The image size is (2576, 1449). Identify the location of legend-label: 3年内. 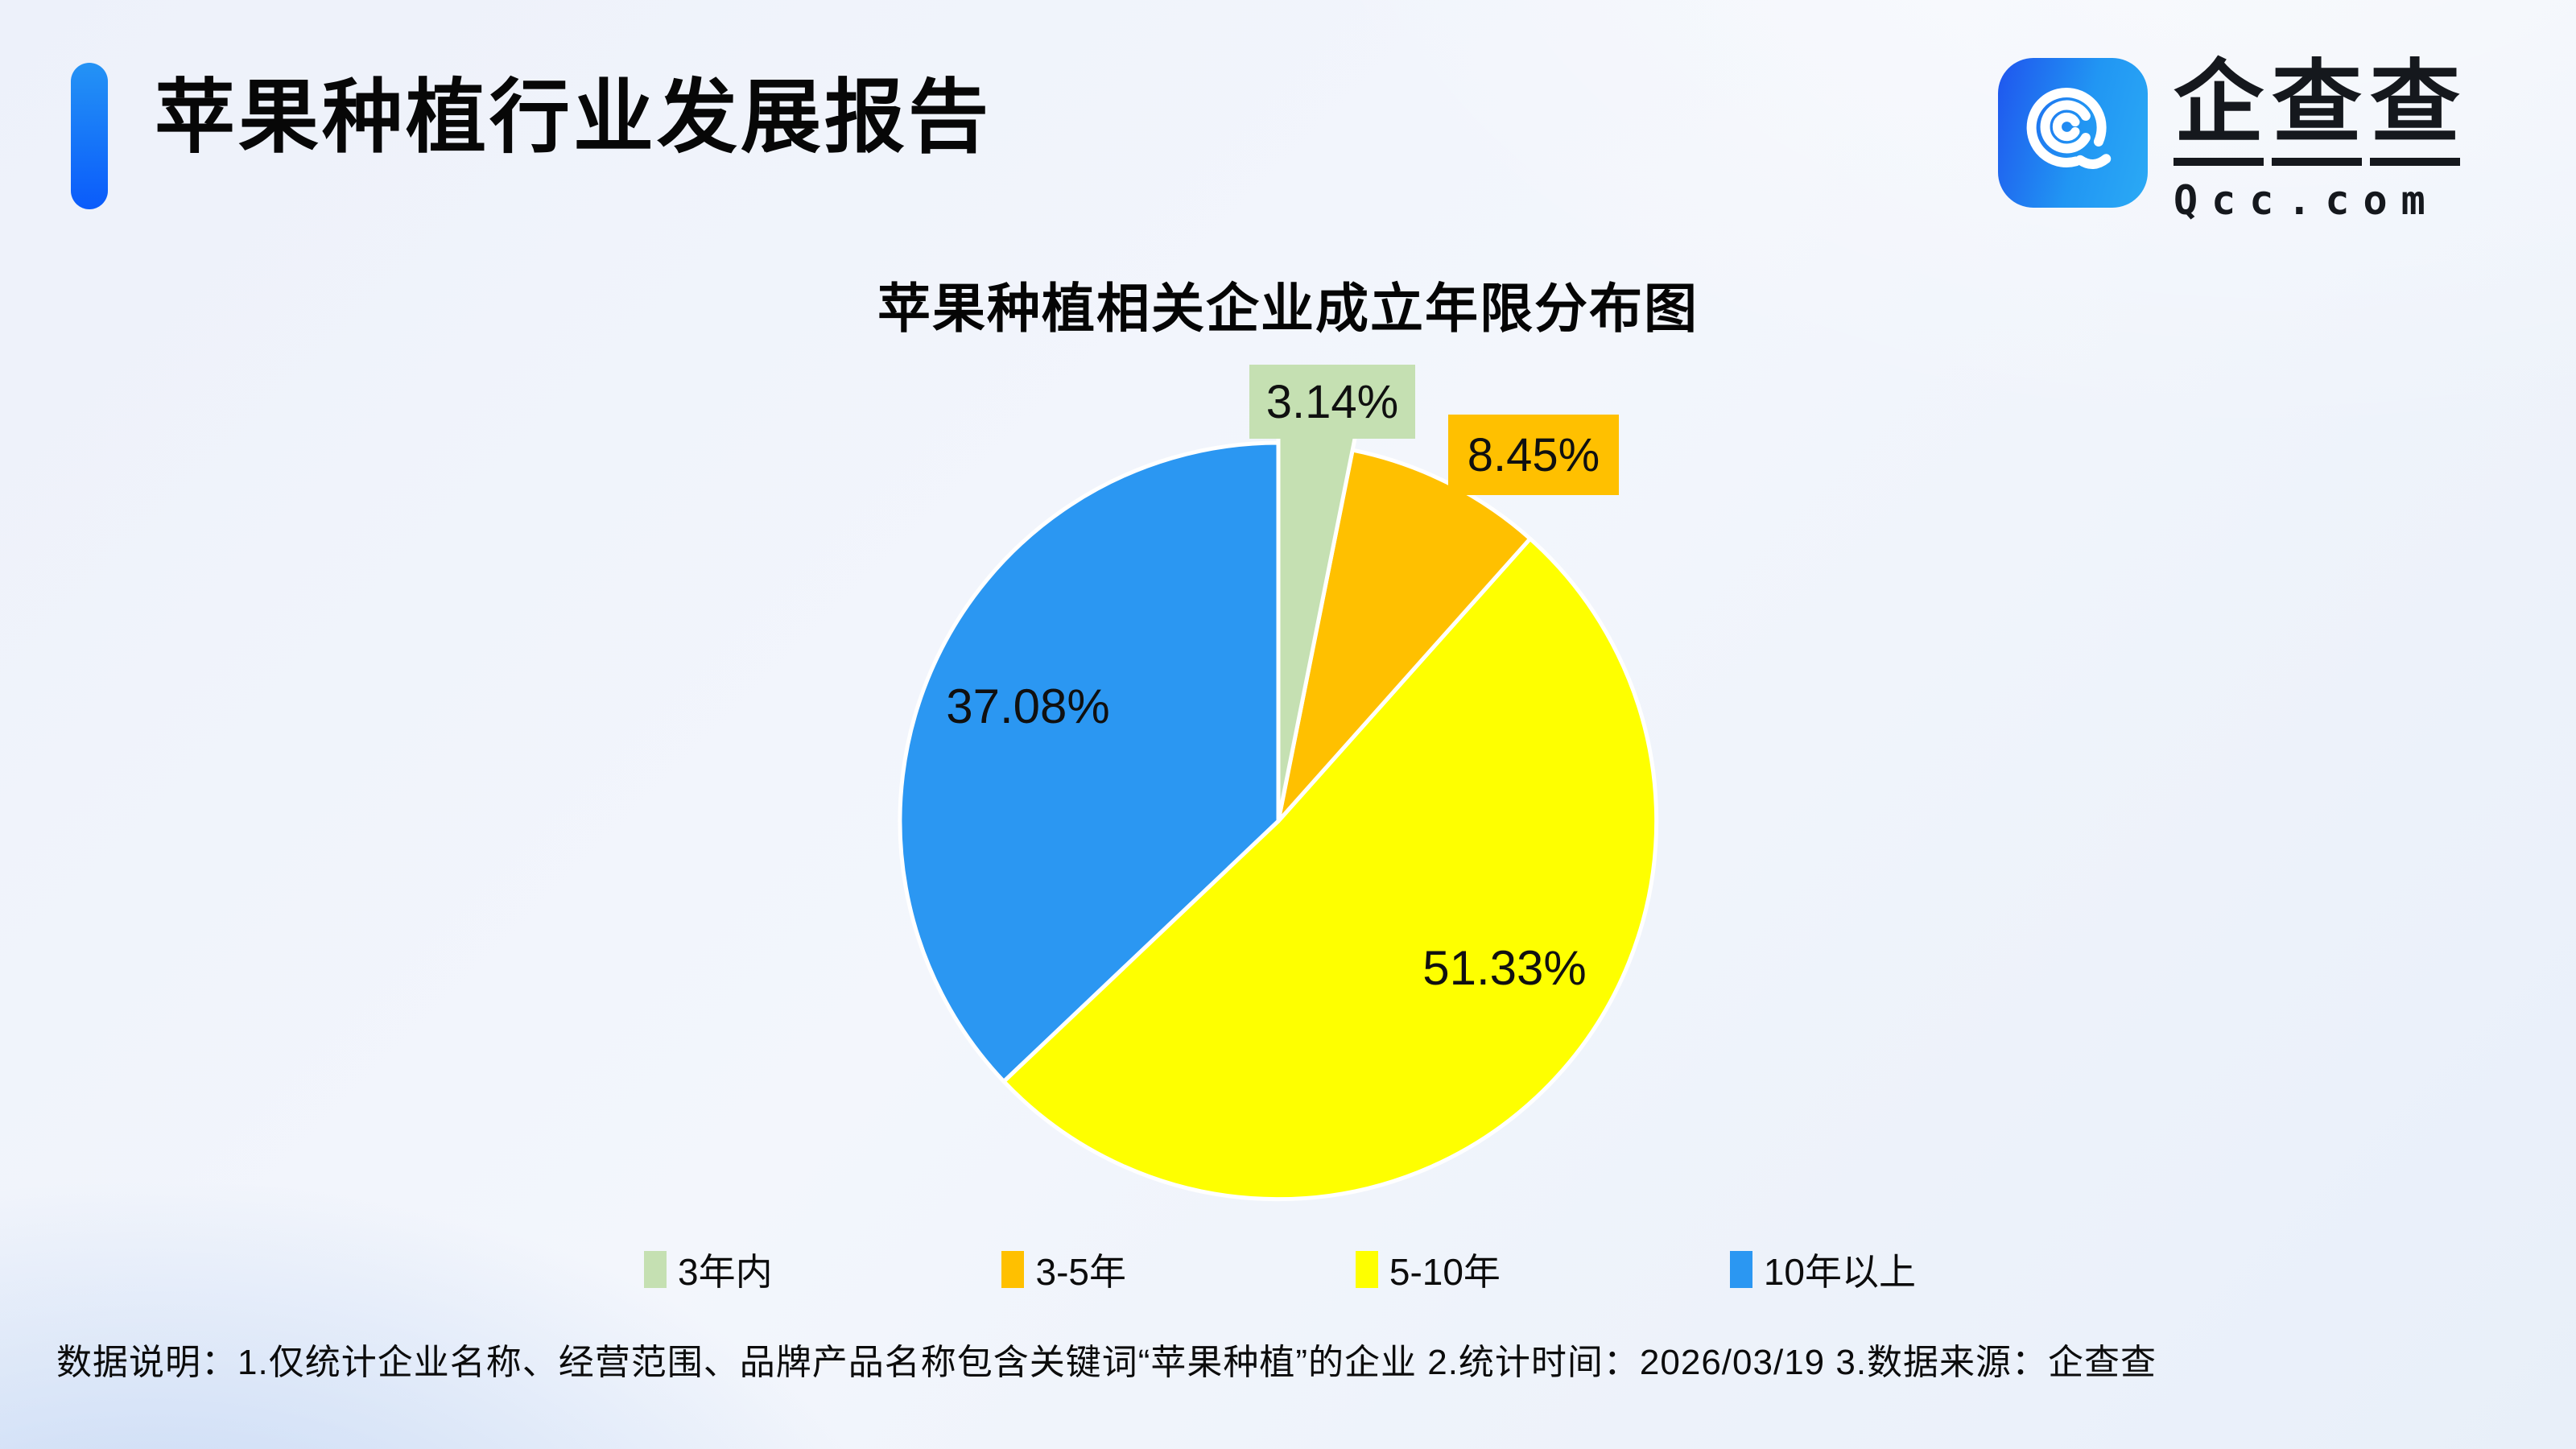
(725, 1272).